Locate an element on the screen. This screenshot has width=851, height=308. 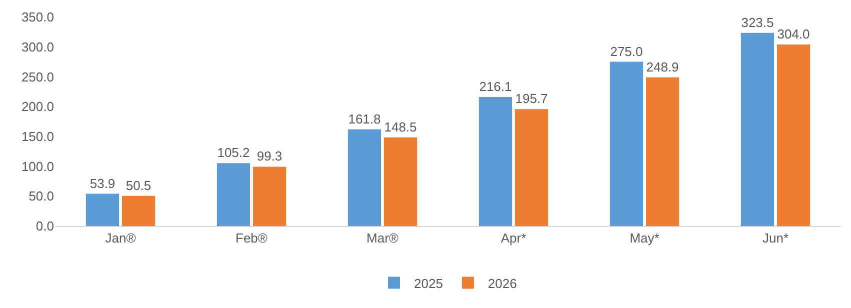
y-tick-label: 250.0 is located at coordinates (37, 76).